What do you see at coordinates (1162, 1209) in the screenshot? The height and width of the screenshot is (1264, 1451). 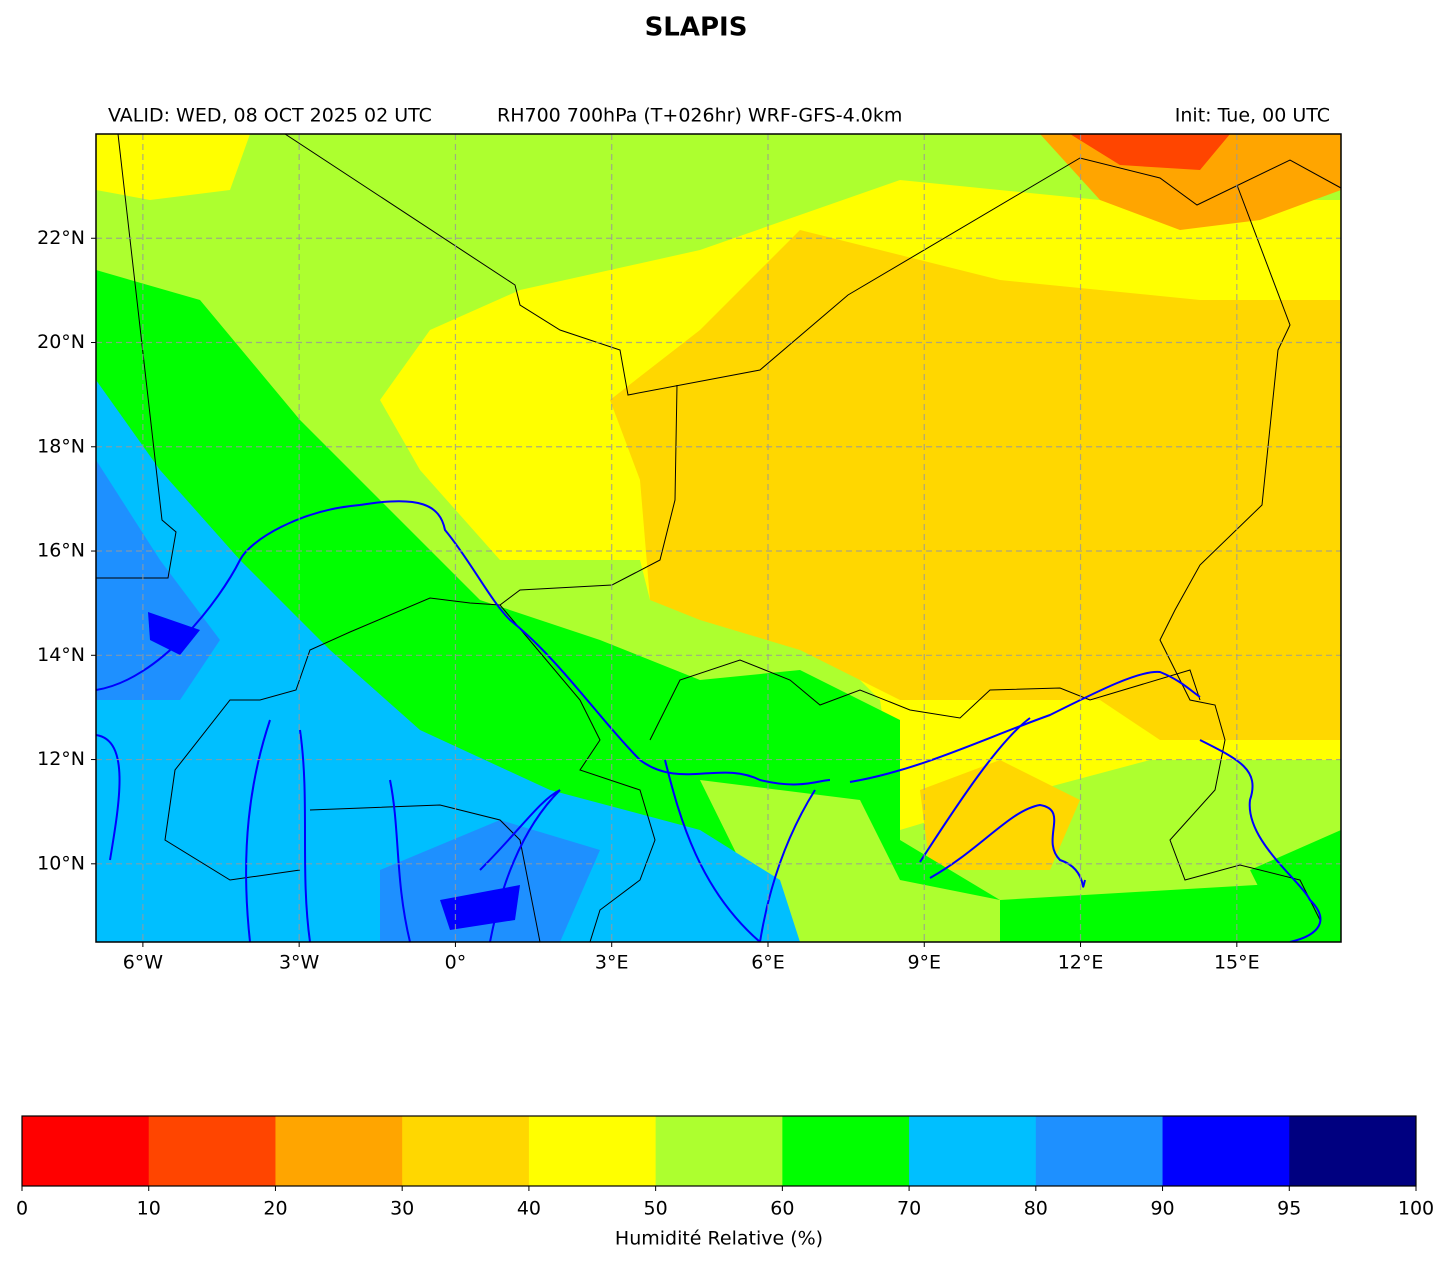 I see `colorbar-tick-label: 90` at bounding box center [1162, 1209].